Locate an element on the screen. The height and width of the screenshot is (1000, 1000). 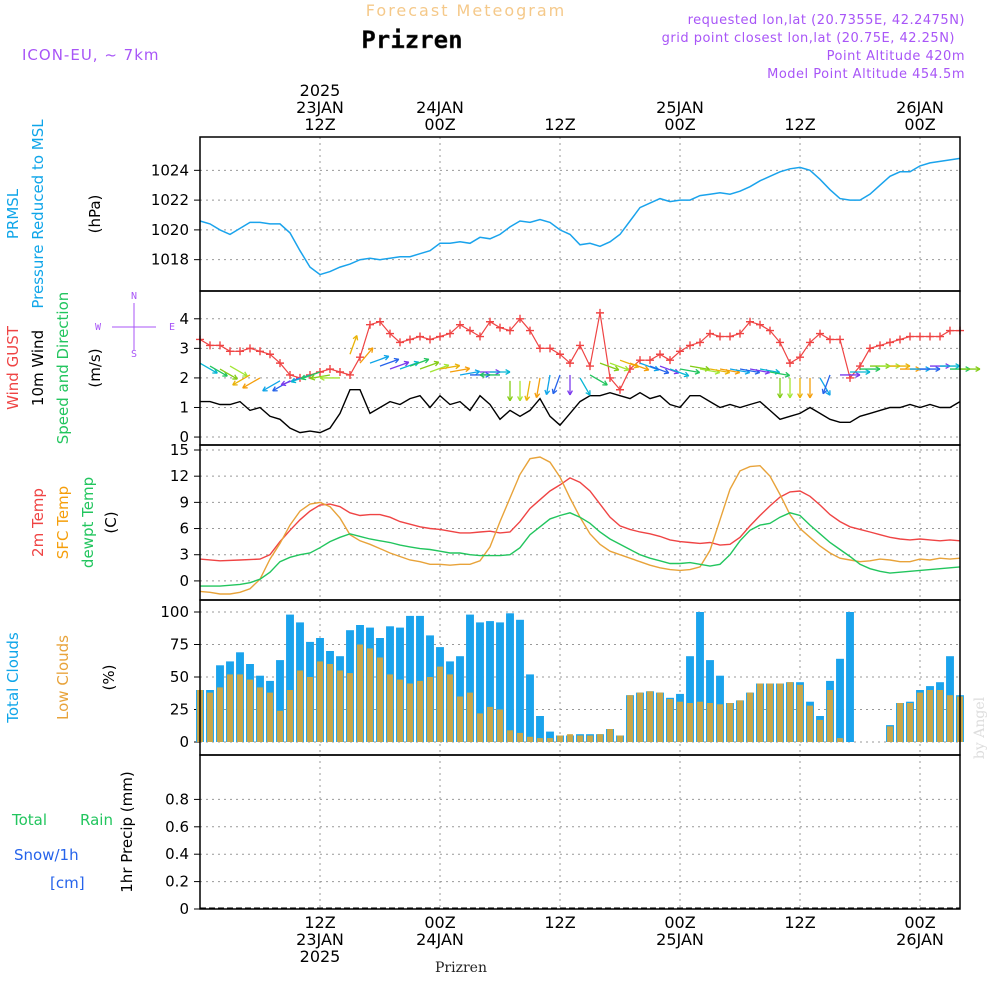
y-axis-label: Wind GUST is located at coordinates (13, 367).